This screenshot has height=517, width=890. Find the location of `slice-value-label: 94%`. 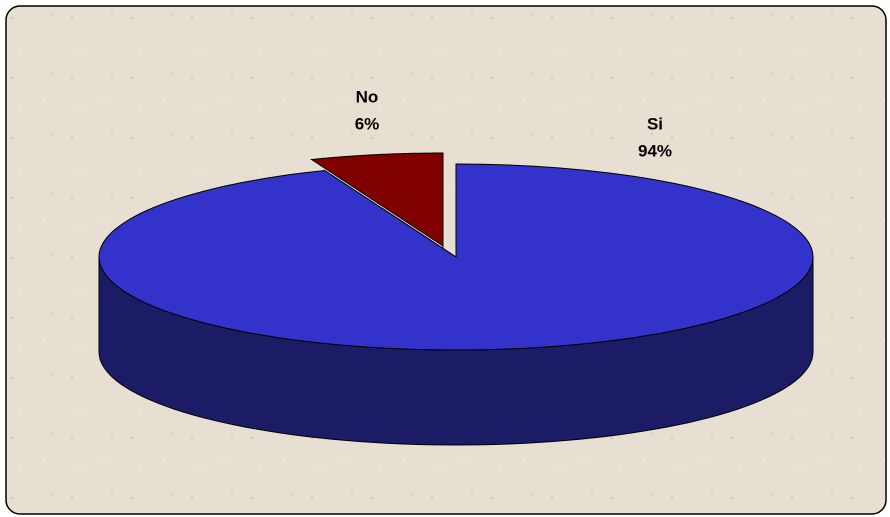

slice-value-label: 94% is located at coordinates (655, 150).